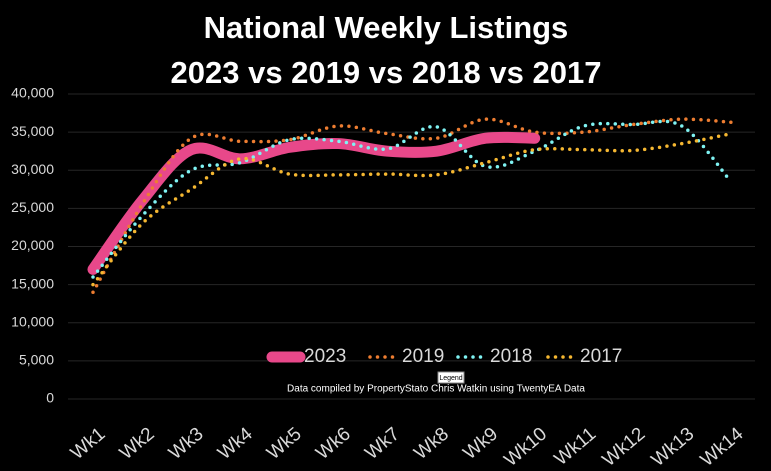 The height and width of the screenshot is (471, 771). What do you see at coordinates (601, 356) in the screenshot?
I see `legend-label: 2017` at bounding box center [601, 356].